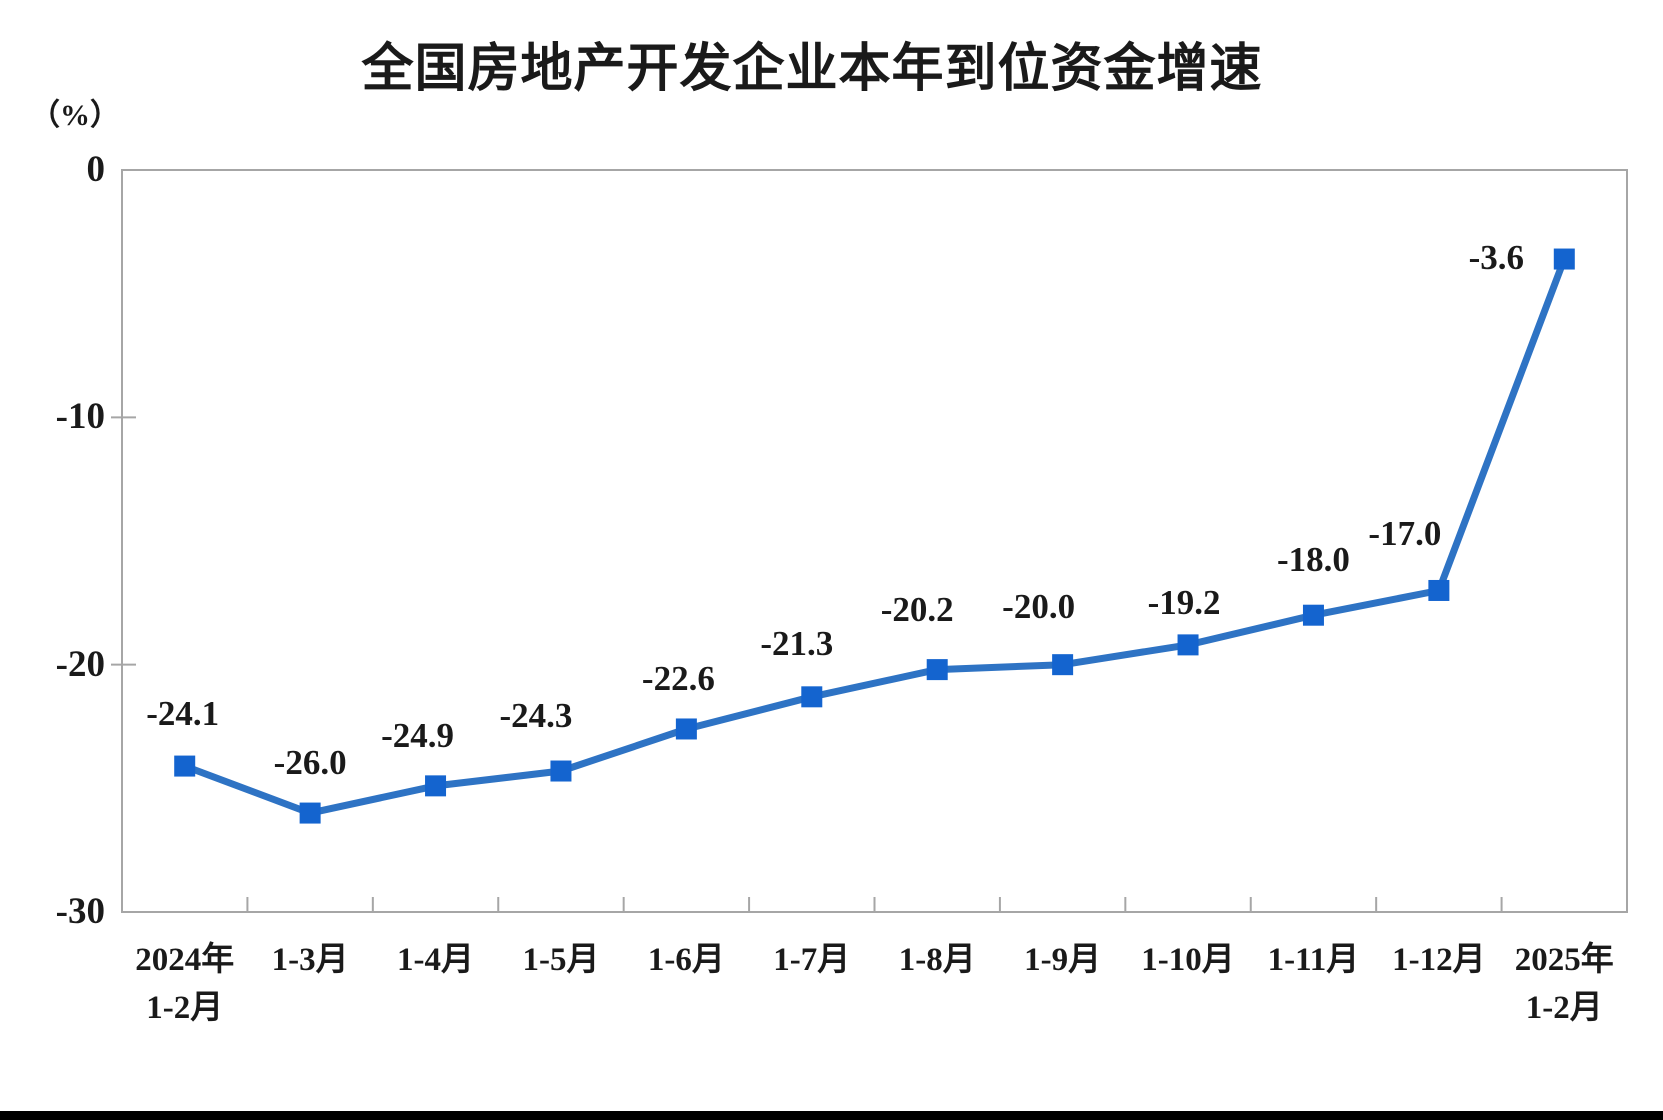 The height and width of the screenshot is (1120, 1663). Describe the element at coordinates (183, 714) in the screenshot. I see `data-point-label: -24.1` at that location.